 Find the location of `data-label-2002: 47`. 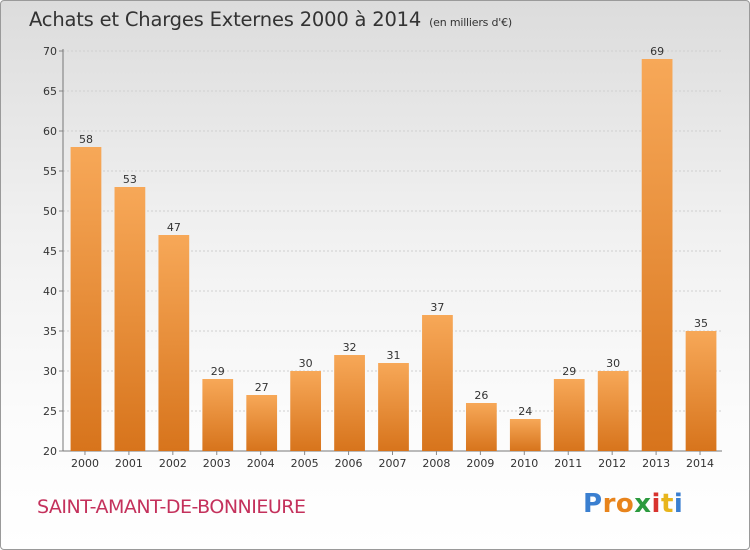

data-label-2002: 47 is located at coordinates (174, 227).